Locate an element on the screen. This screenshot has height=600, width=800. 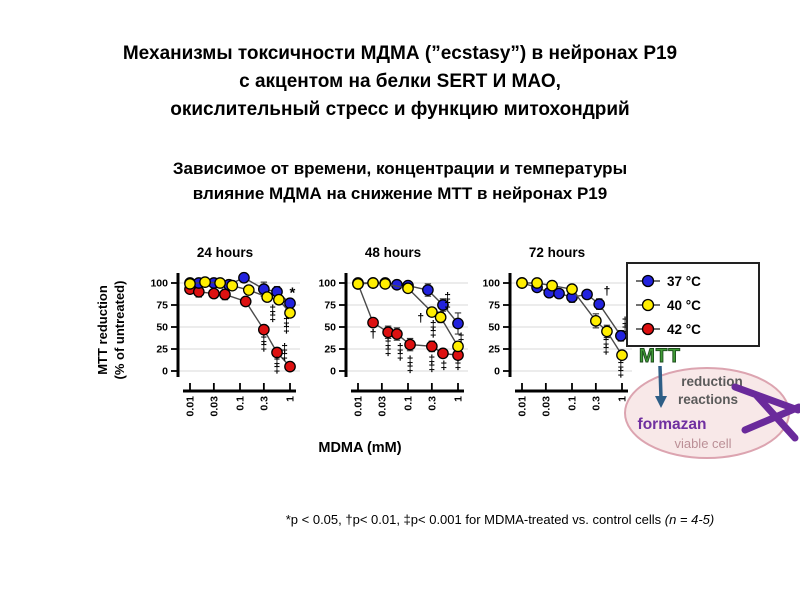
x-axis-label: MDMA (mM) is located at coordinates (360, 448).